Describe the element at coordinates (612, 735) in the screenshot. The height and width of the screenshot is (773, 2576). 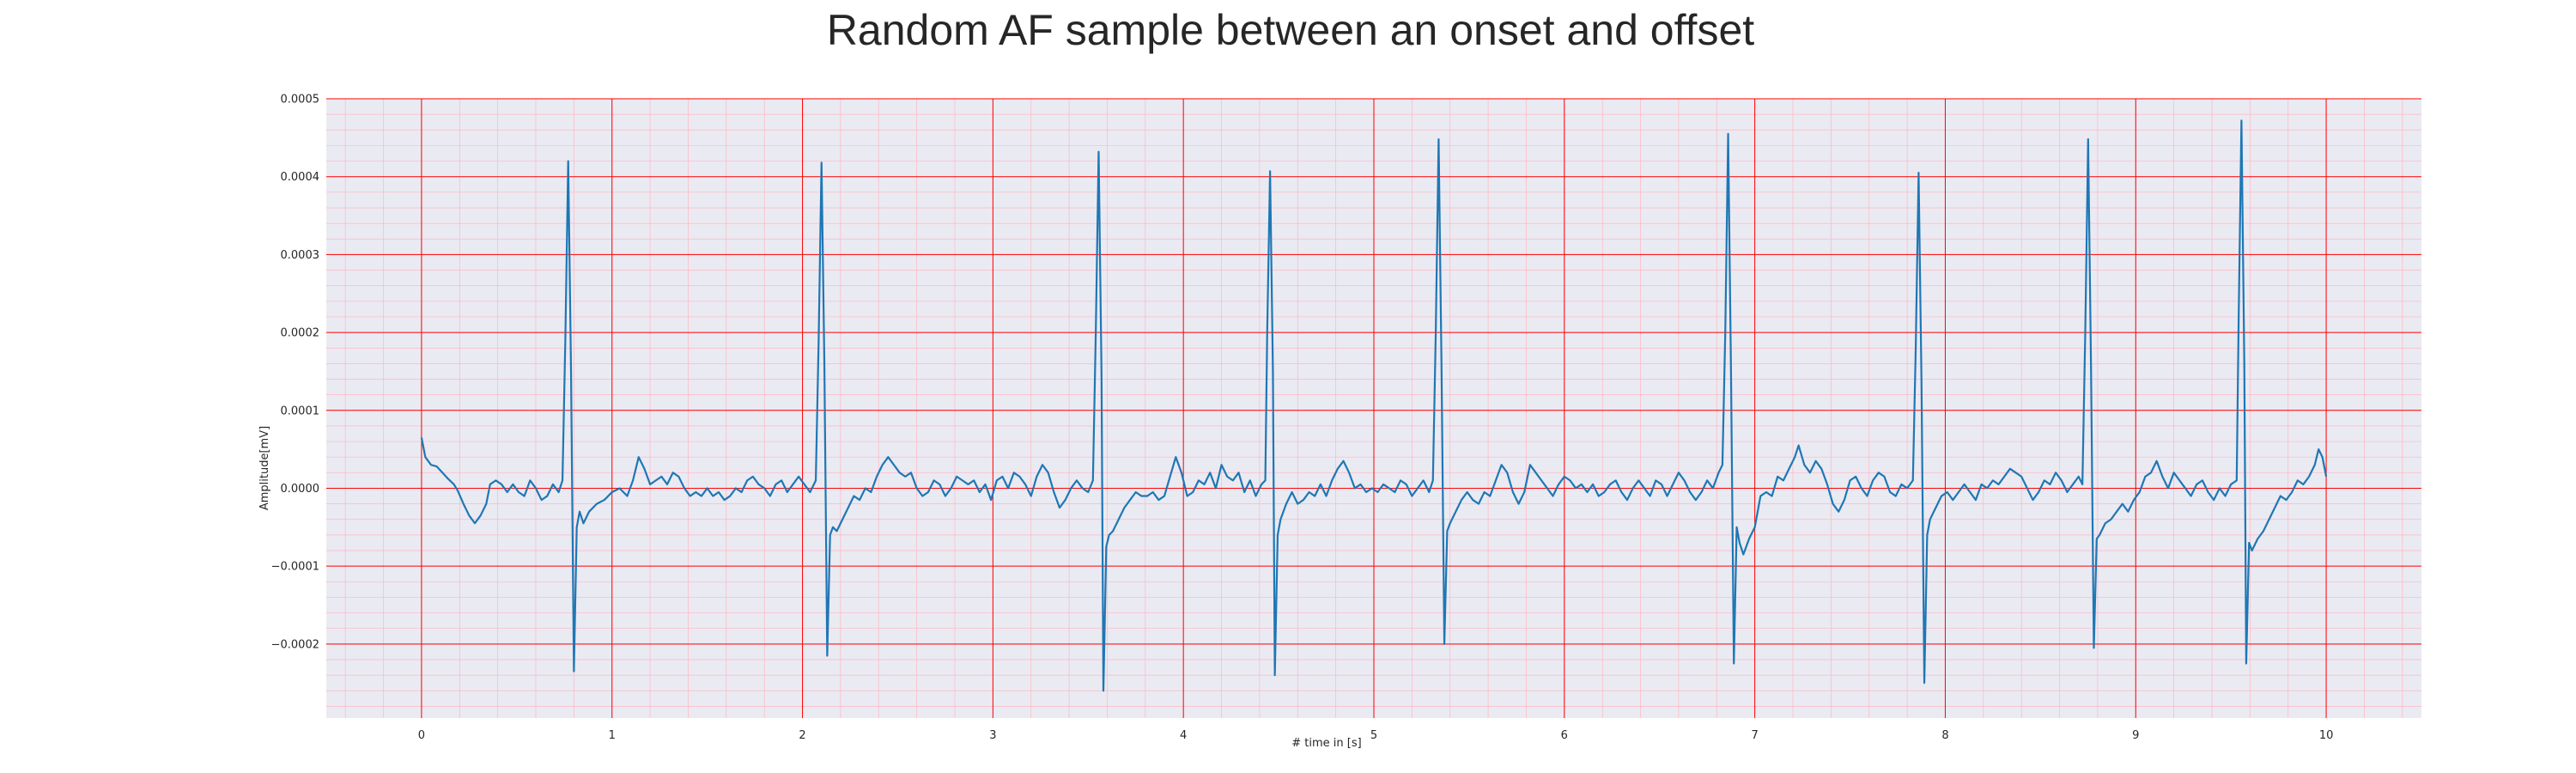
I see `x-tick-label: 1` at that location.